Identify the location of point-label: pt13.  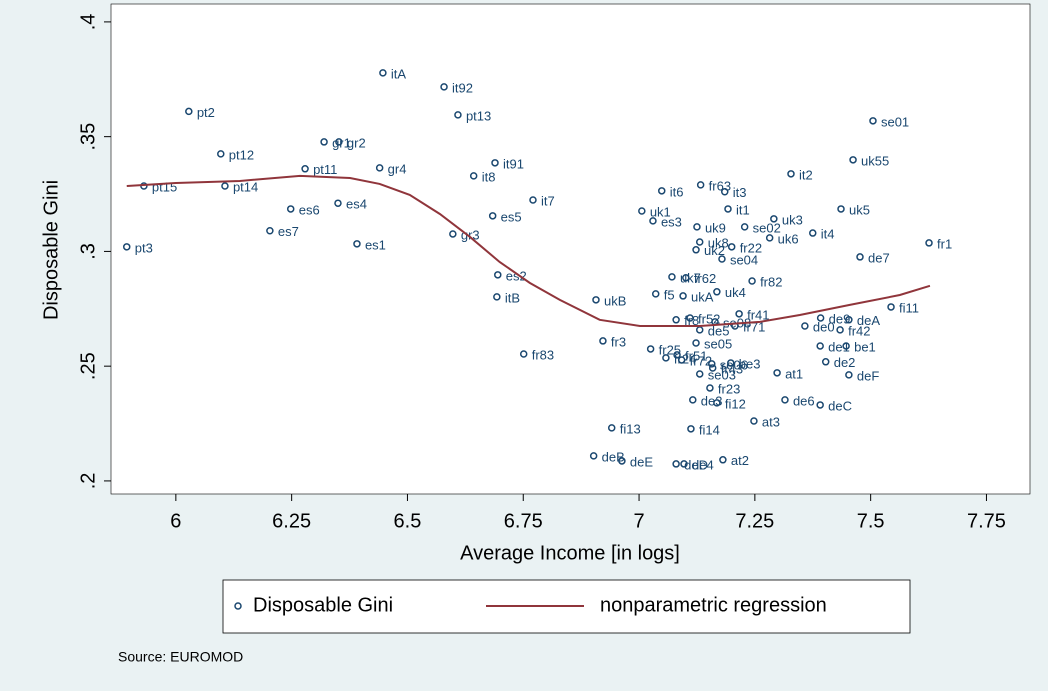
(478, 115).